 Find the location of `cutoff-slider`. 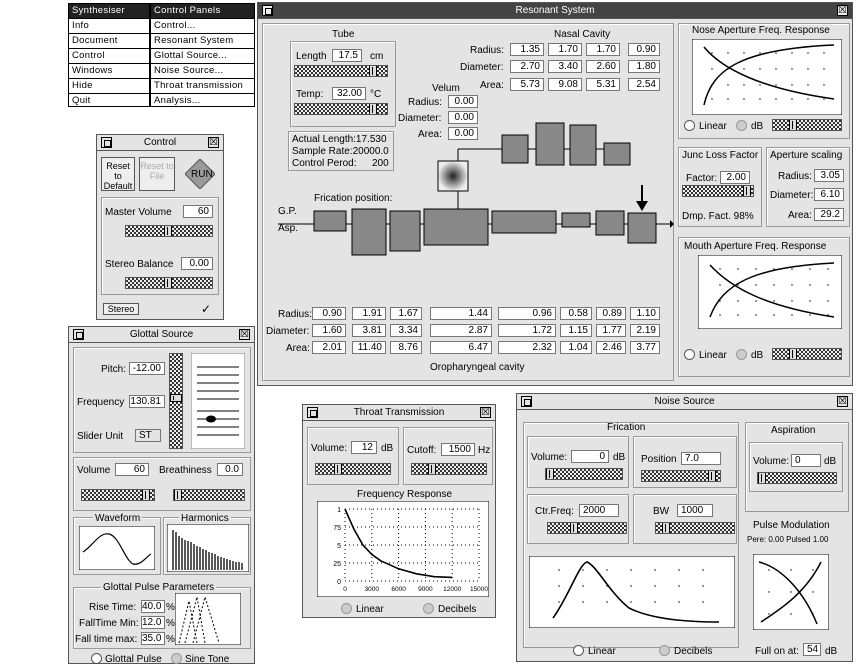

cutoff-slider is located at coordinates (449, 469).